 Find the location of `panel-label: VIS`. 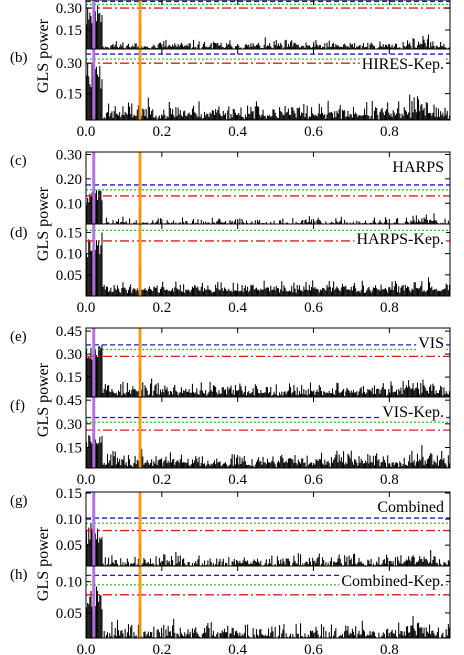

panel-label: VIS is located at coordinates (431, 343).